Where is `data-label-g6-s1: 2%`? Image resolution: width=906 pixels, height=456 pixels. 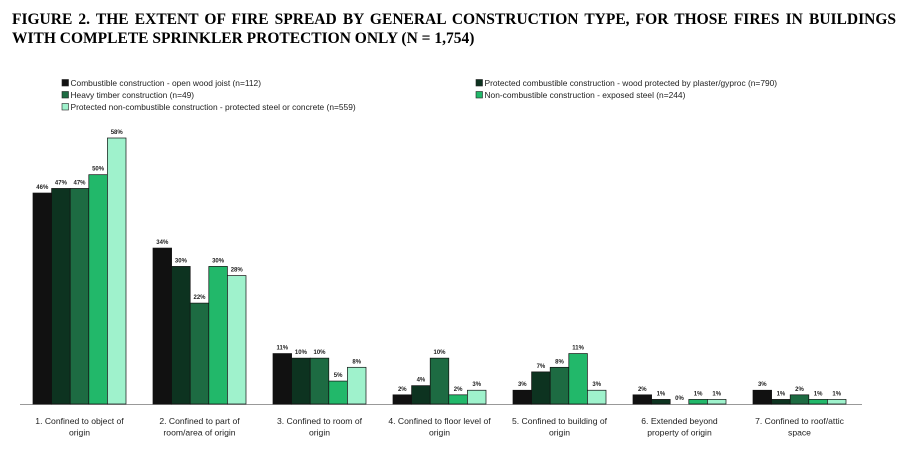 data-label-g6-s1: 2% is located at coordinates (642, 390).